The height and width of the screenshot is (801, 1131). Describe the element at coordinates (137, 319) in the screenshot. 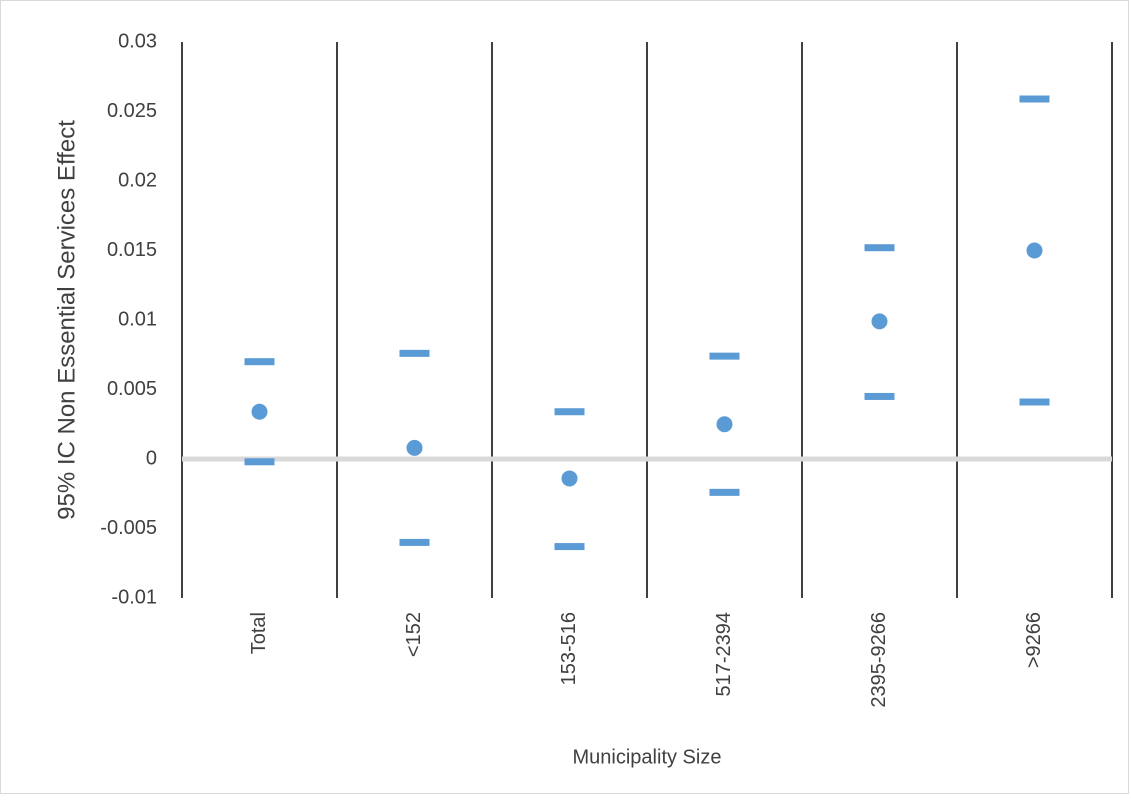

I see `y-tick-label: 0.01` at that location.